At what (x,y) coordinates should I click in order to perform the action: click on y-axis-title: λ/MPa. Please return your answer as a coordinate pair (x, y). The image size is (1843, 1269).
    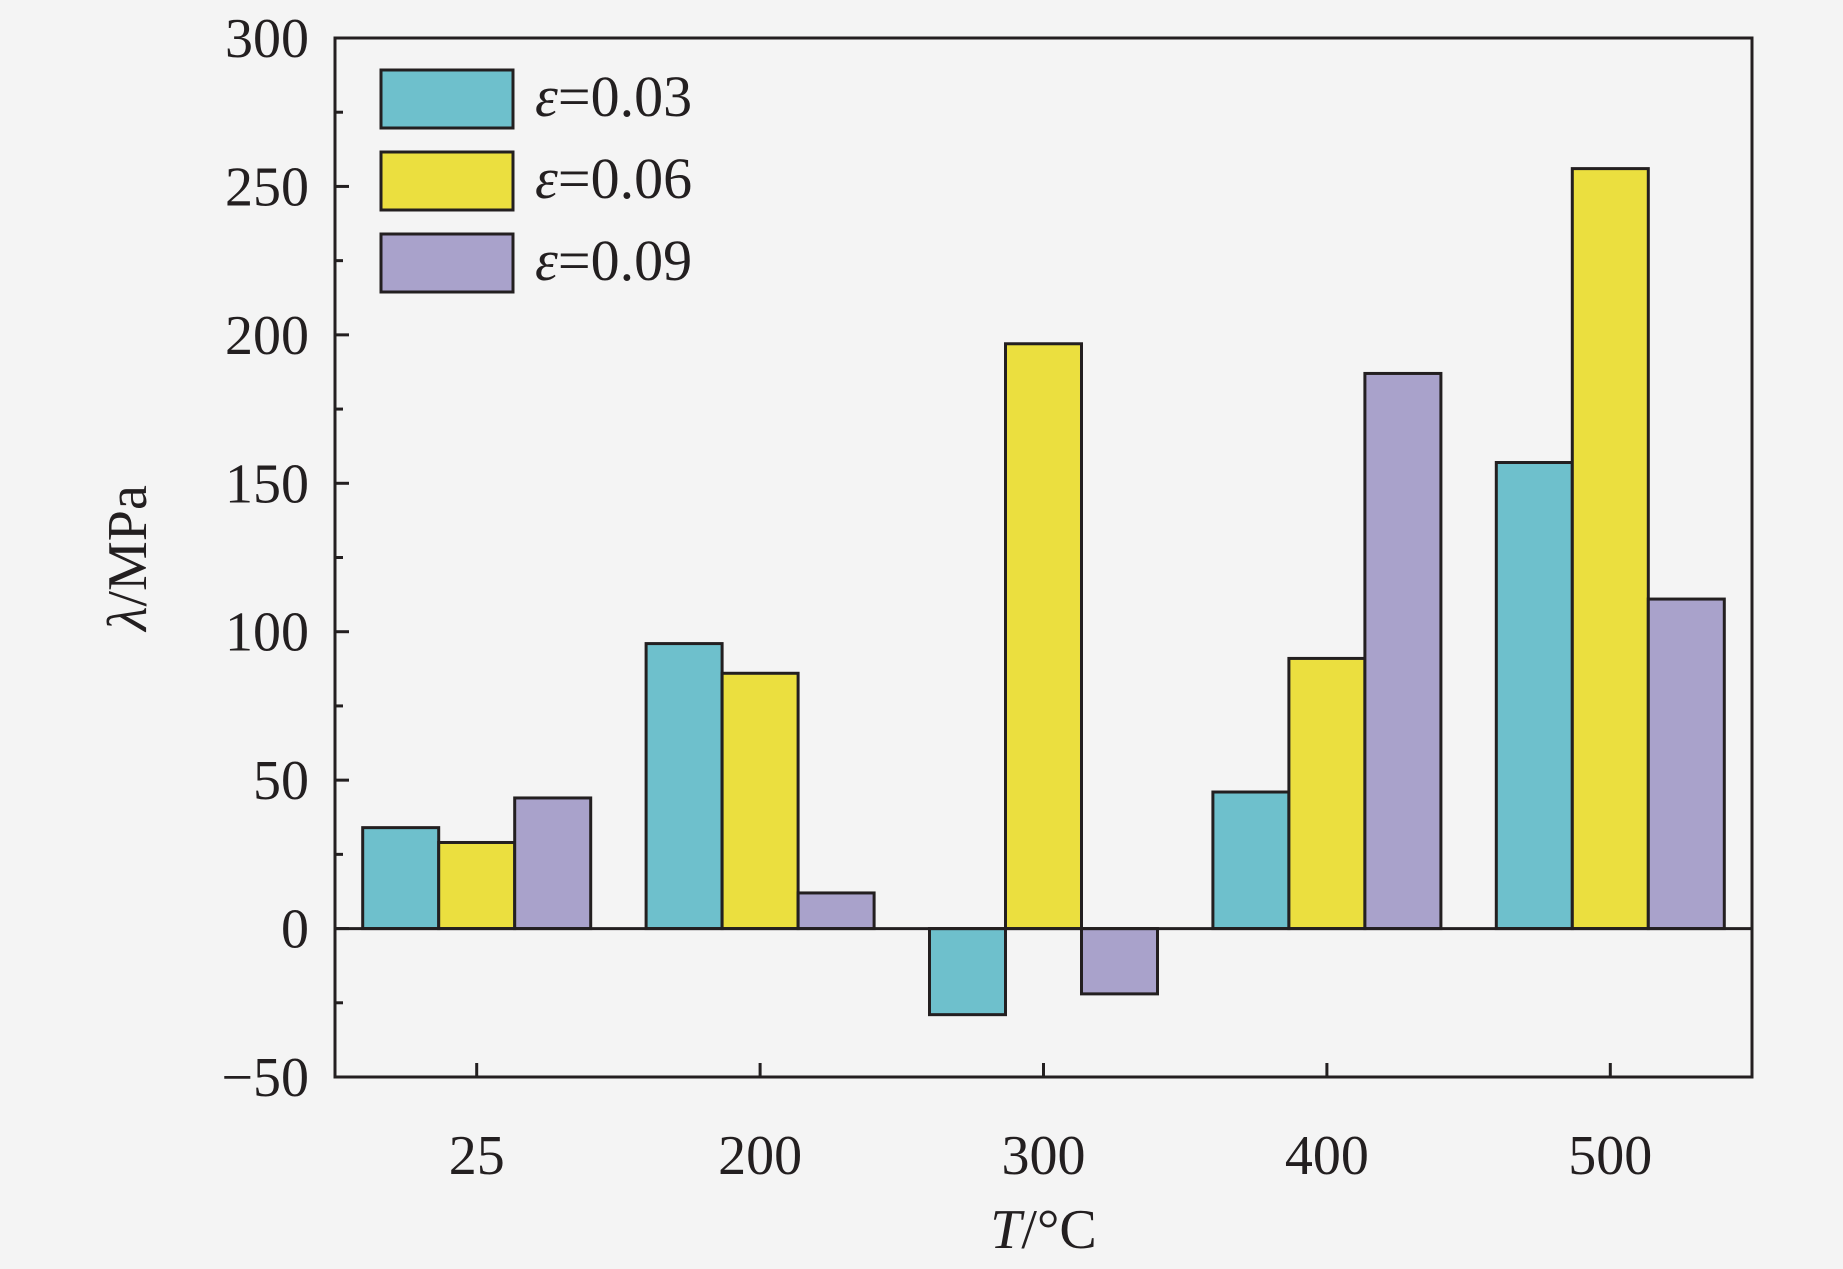
    Looking at the image, I should click on (128, 559).